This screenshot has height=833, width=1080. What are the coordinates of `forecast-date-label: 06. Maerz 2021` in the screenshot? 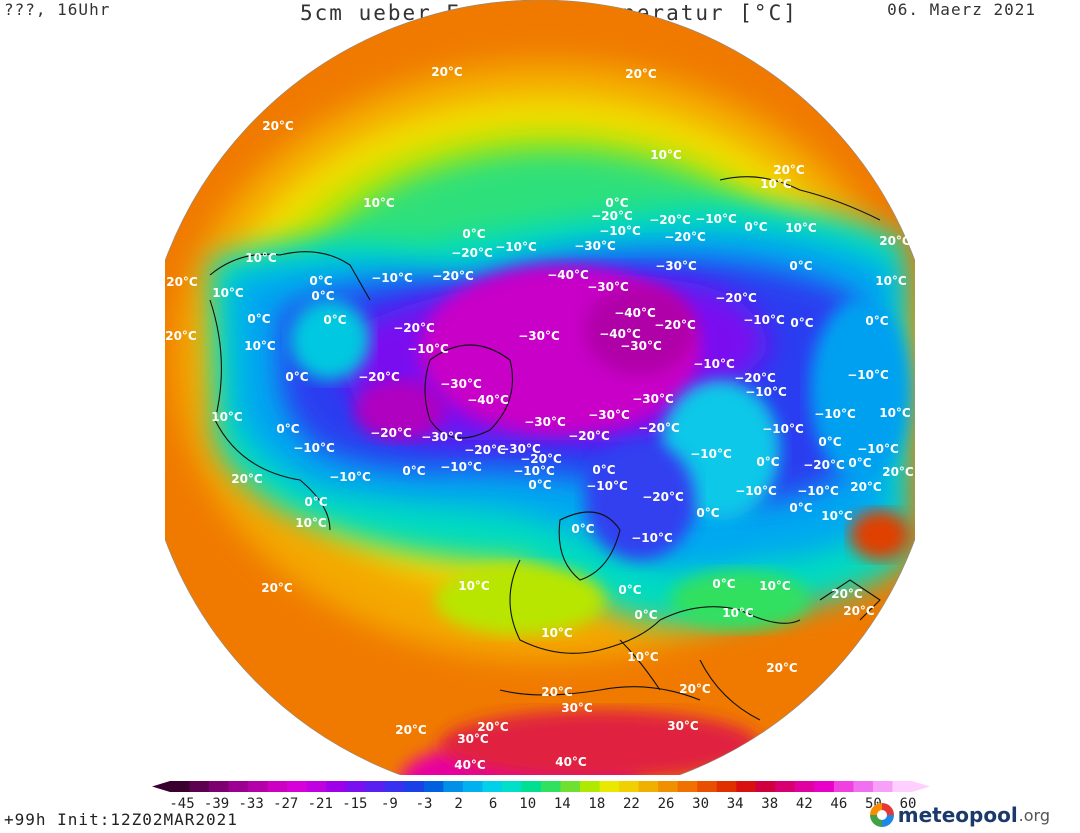 It's located at (961, 9).